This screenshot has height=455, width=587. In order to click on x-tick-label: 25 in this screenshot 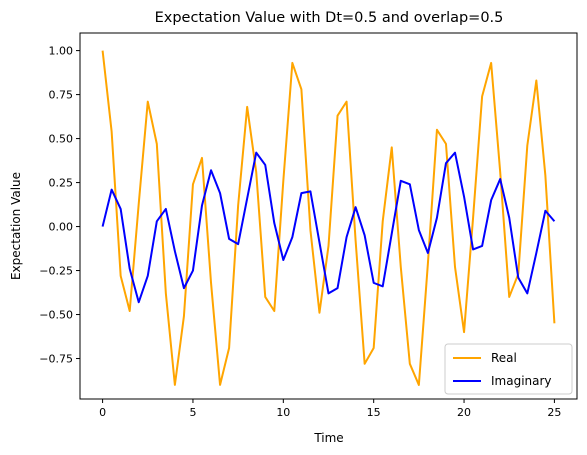, I will do `click(554, 412)`.